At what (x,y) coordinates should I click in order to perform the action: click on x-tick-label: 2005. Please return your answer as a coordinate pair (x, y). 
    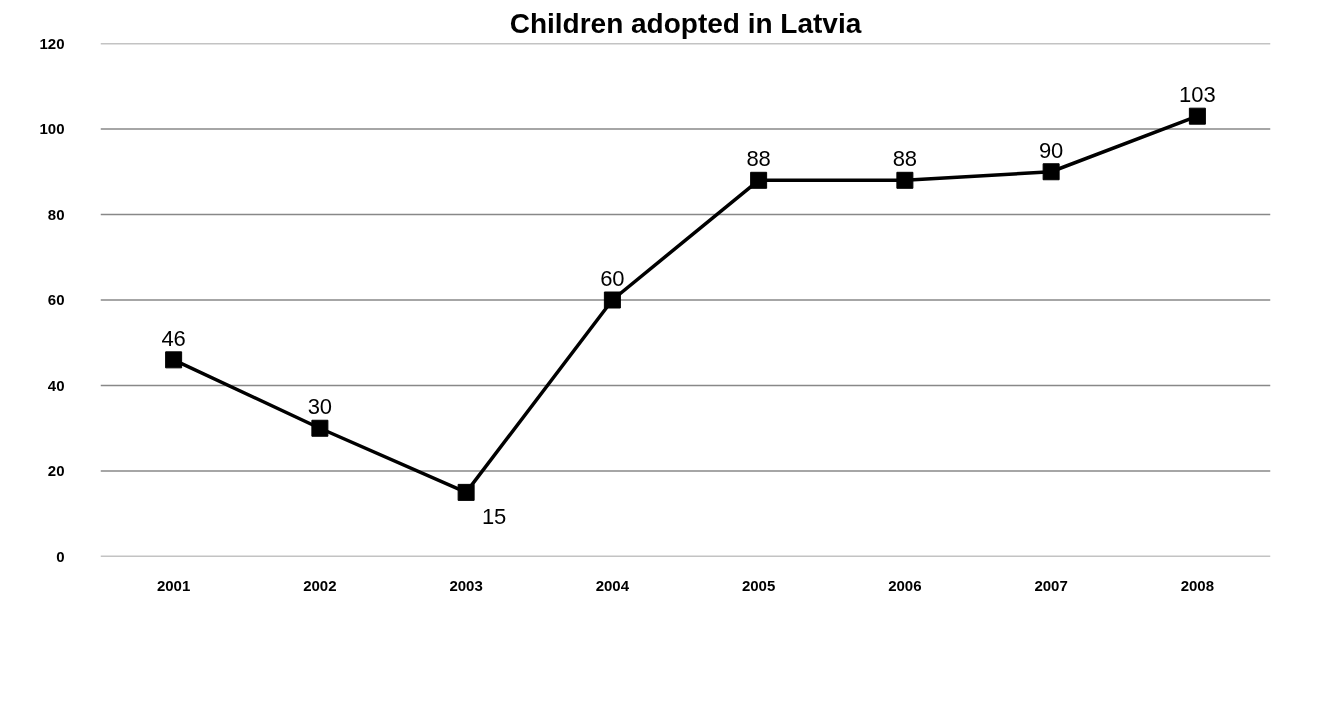
    Looking at the image, I should click on (758, 585).